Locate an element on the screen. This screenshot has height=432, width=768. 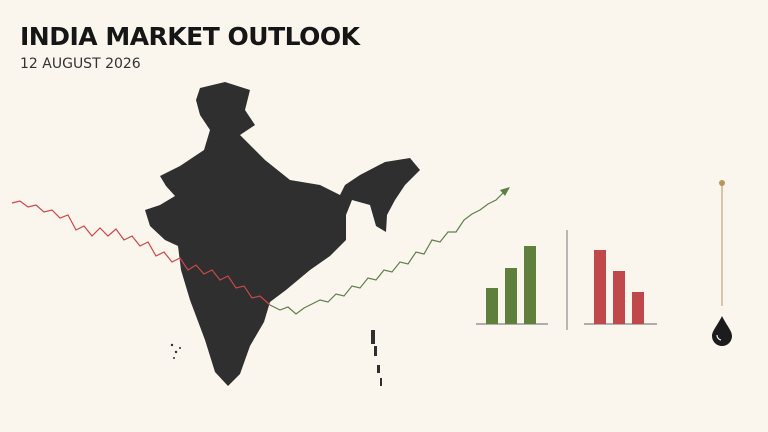
date: 12 AUGUST 2026 is located at coordinates (80, 64).